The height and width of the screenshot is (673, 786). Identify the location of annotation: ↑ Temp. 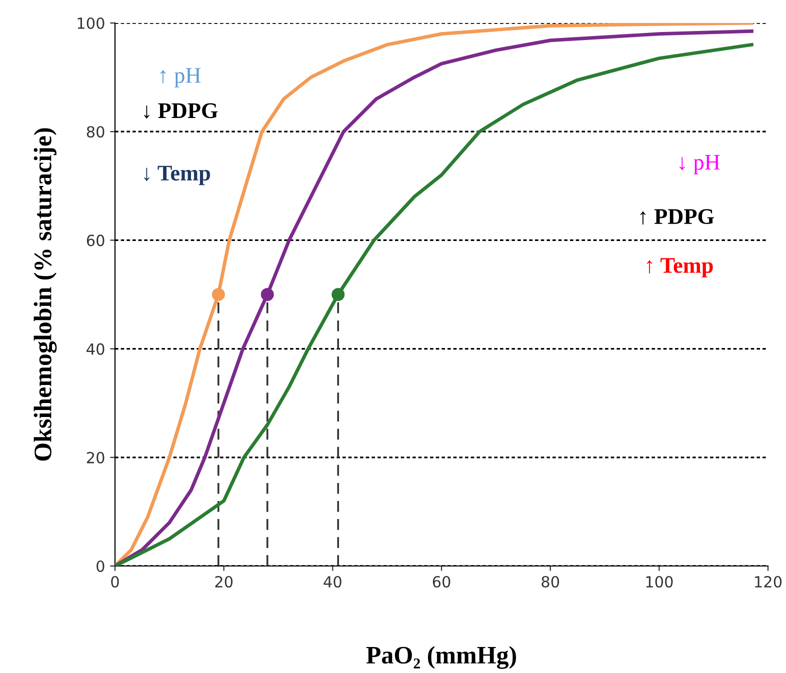
(679, 268).